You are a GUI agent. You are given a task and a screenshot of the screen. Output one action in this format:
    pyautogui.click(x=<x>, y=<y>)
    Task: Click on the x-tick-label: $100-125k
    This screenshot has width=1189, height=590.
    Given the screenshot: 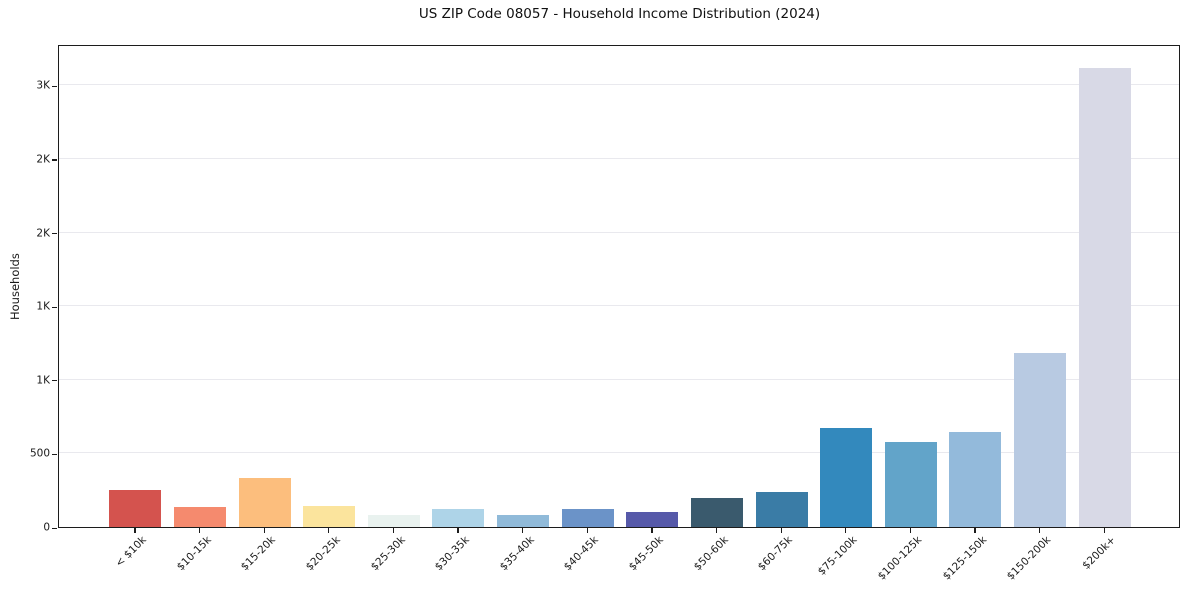 What is the action you would take?
    pyautogui.click(x=900, y=558)
    